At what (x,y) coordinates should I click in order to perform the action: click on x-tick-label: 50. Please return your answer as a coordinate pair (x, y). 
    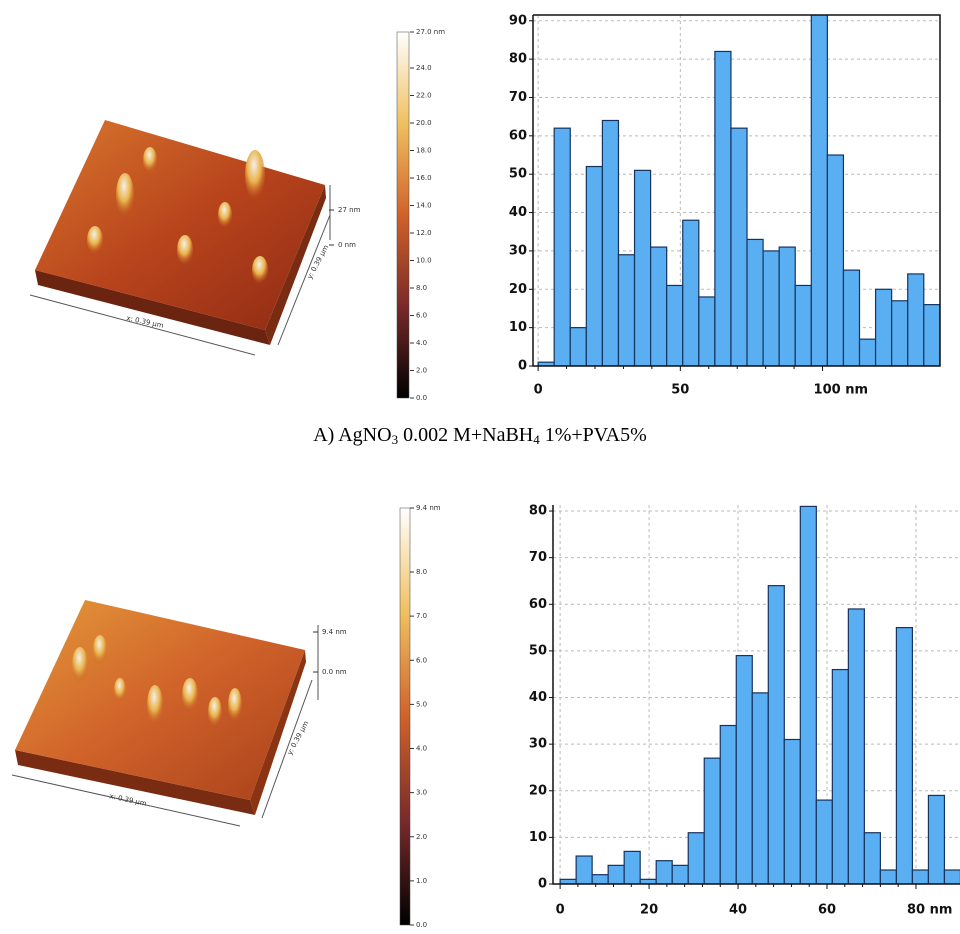
    Looking at the image, I should click on (680, 390).